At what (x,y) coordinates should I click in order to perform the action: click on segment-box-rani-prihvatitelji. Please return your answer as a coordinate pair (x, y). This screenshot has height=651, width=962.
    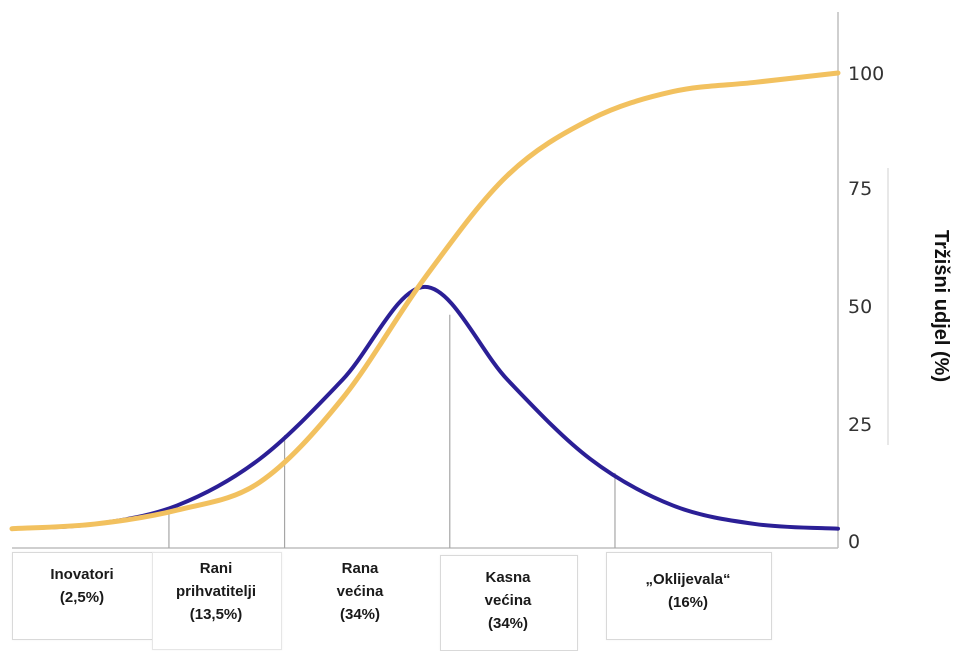
    Looking at the image, I should click on (217, 601).